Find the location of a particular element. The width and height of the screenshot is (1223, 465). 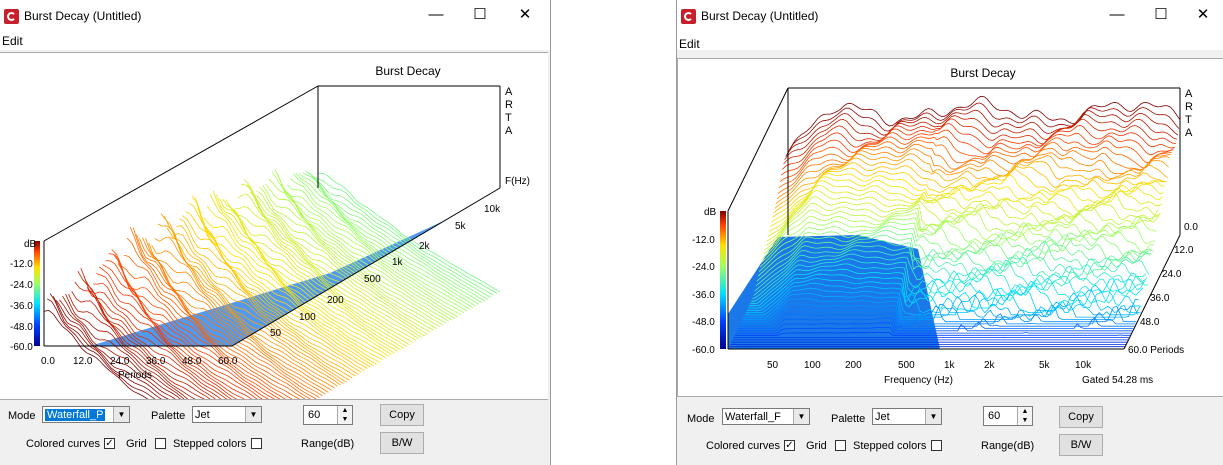

mode-value: Waterfall_P is located at coordinates (75, 415).